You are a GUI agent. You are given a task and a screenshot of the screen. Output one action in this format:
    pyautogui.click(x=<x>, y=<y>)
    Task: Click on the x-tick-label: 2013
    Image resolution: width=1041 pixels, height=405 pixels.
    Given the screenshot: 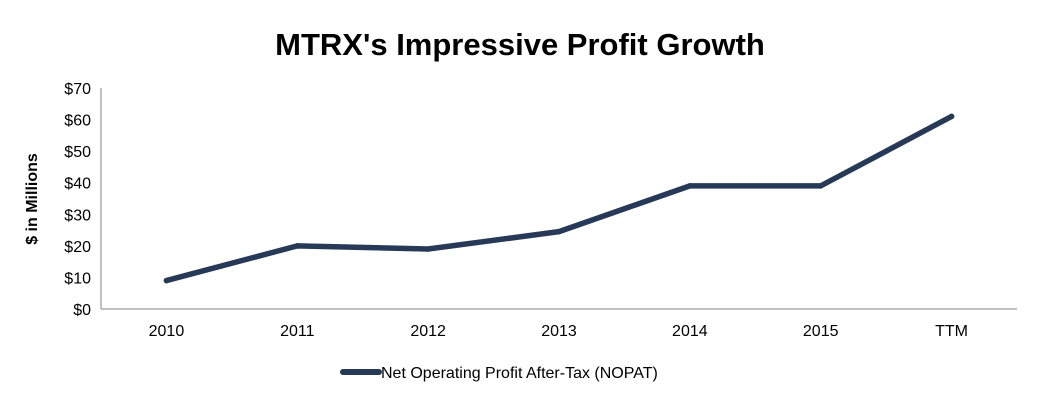 What is the action you would take?
    pyautogui.click(x=559, y=331)
    